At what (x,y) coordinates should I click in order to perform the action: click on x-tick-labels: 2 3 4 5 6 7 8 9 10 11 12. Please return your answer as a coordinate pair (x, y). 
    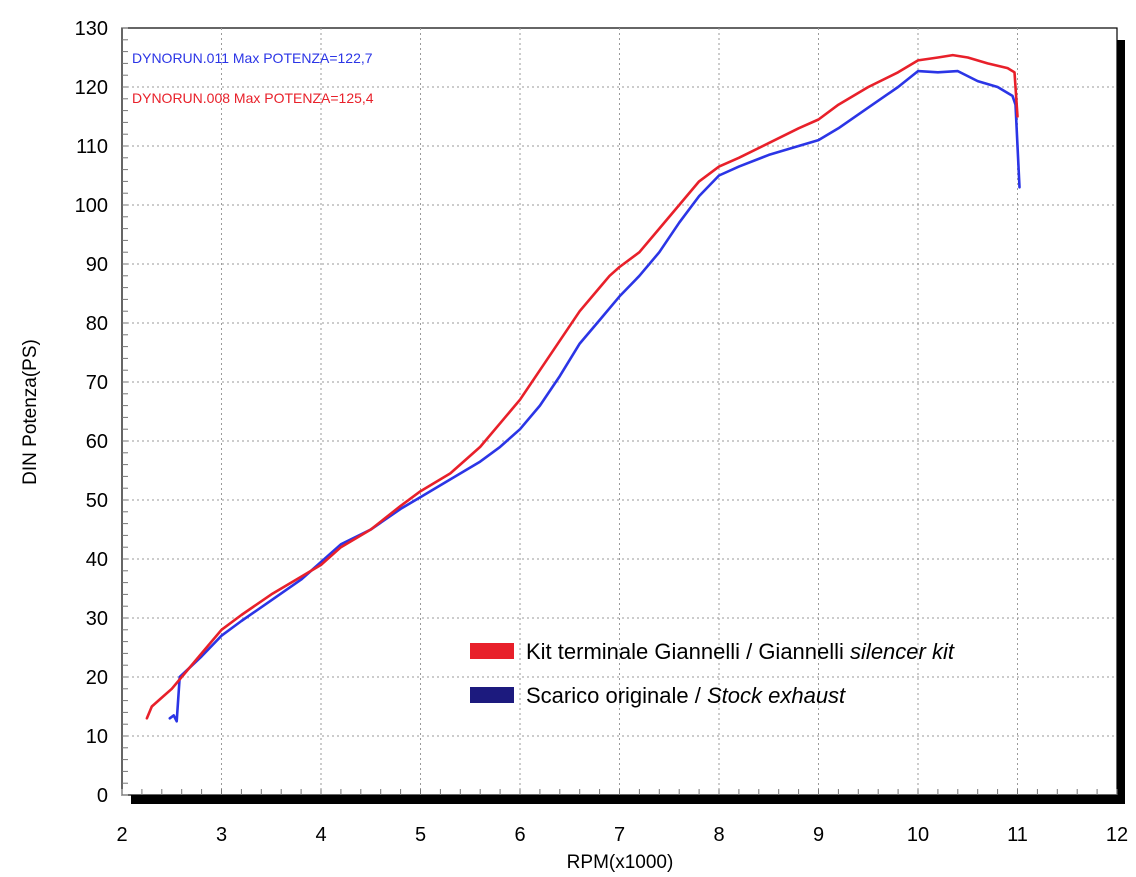
    Looking at the image, I should click on (622, 835).